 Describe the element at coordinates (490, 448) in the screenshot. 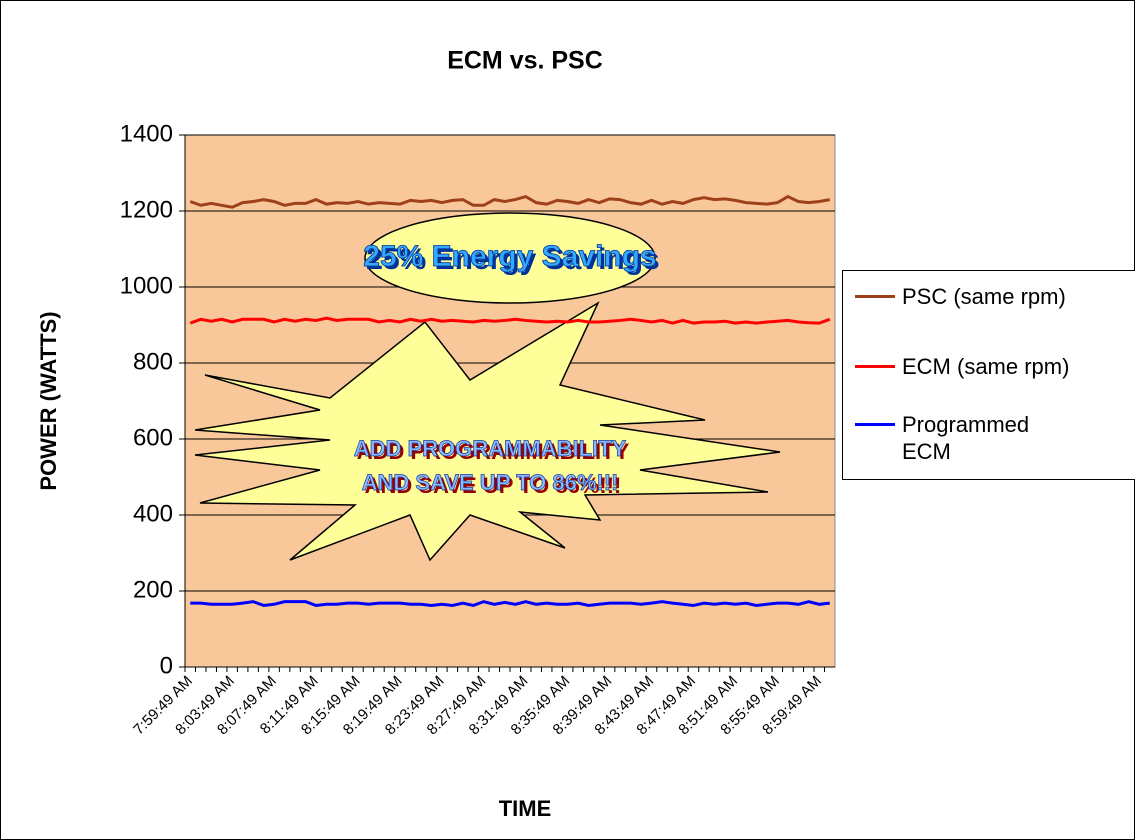

I see `annotation: ADD PROGRAMMABILITY` at that location.